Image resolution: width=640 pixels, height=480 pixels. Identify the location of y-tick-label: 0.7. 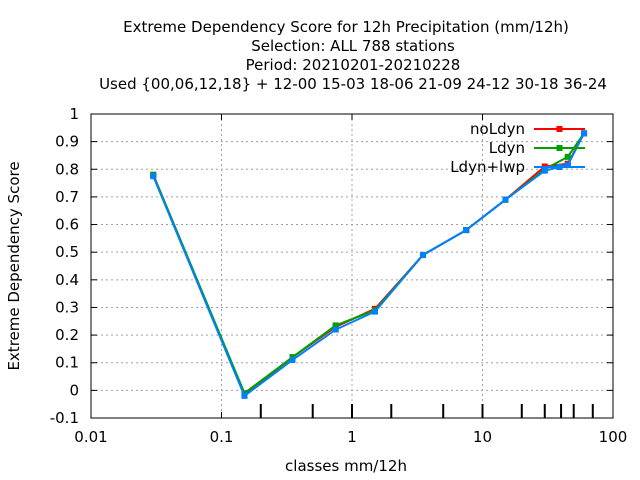
(67, 197).